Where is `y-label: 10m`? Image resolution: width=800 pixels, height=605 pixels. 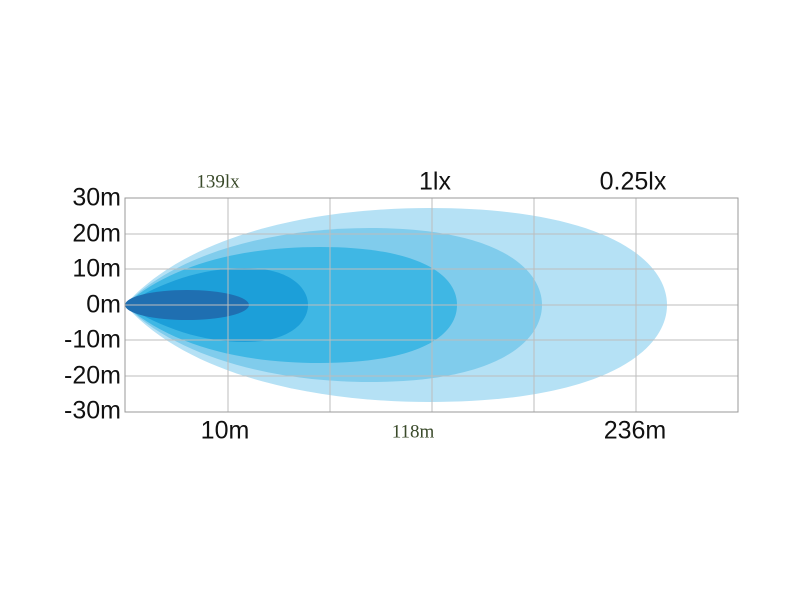
y-label: 10m is located at coordinates (96, 269).